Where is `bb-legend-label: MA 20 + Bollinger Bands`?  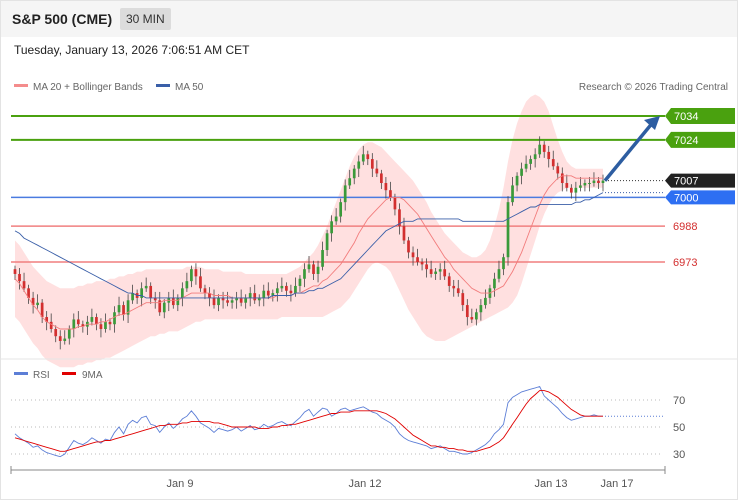 bb-legend-label: MA 20 + Bollinger Bands is located at coordinates (88, 87).